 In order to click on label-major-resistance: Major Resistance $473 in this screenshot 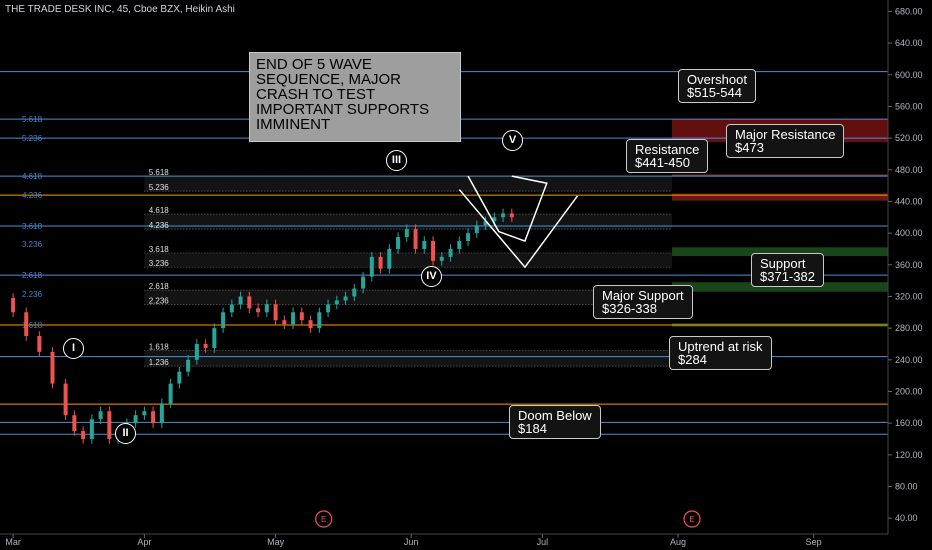, I will do `click(785, 141)`.